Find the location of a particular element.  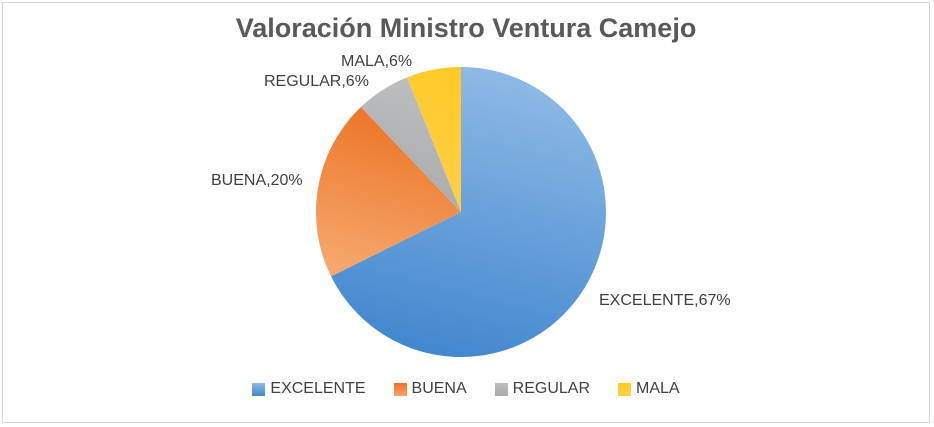

legend-item-mala: MALA is located at coordinates (649, 389).